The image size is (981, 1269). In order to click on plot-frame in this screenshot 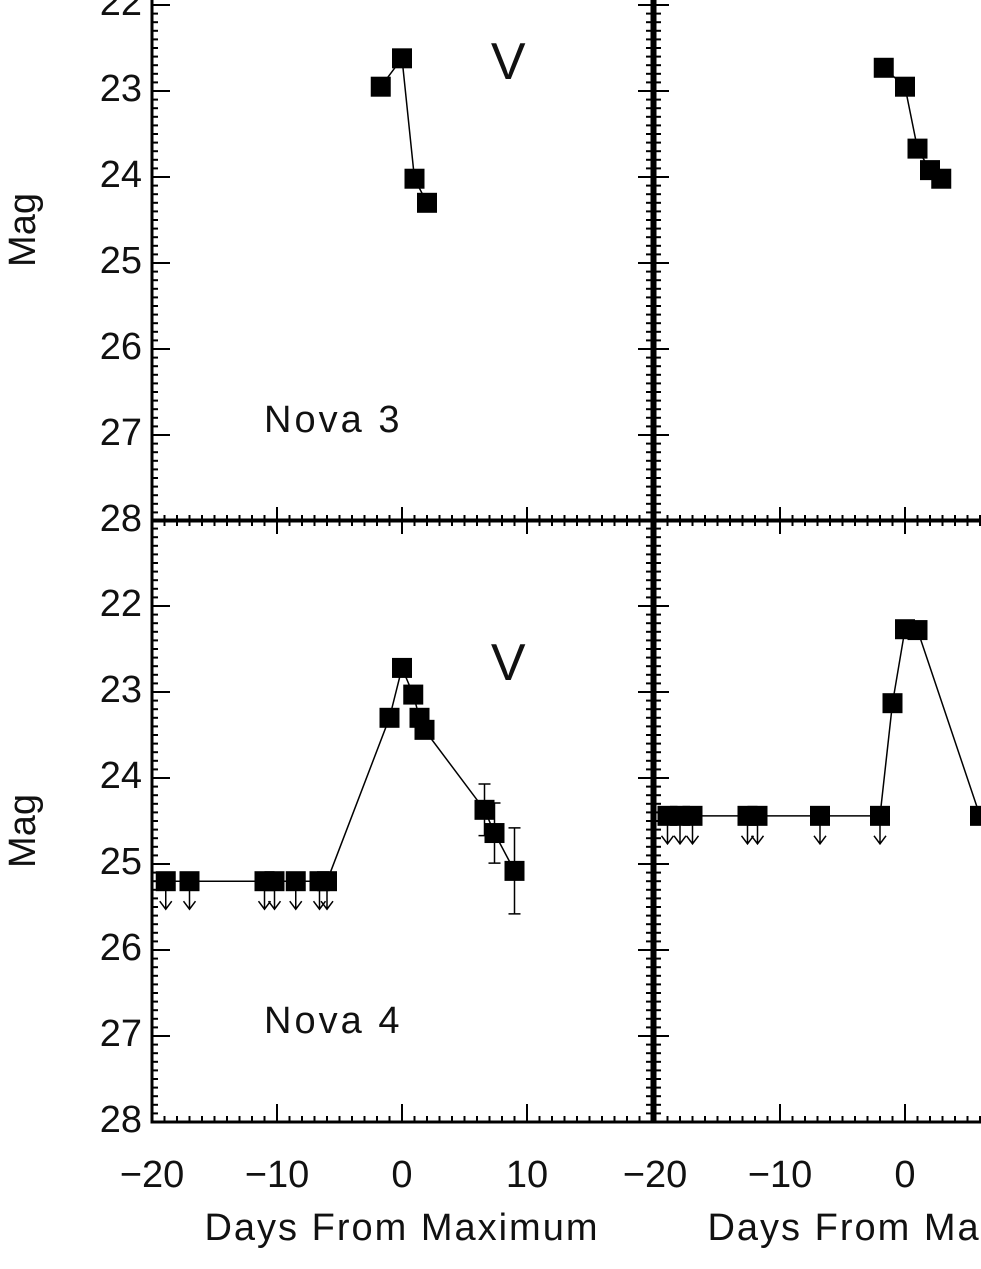, I will do `click(817, 261)`.